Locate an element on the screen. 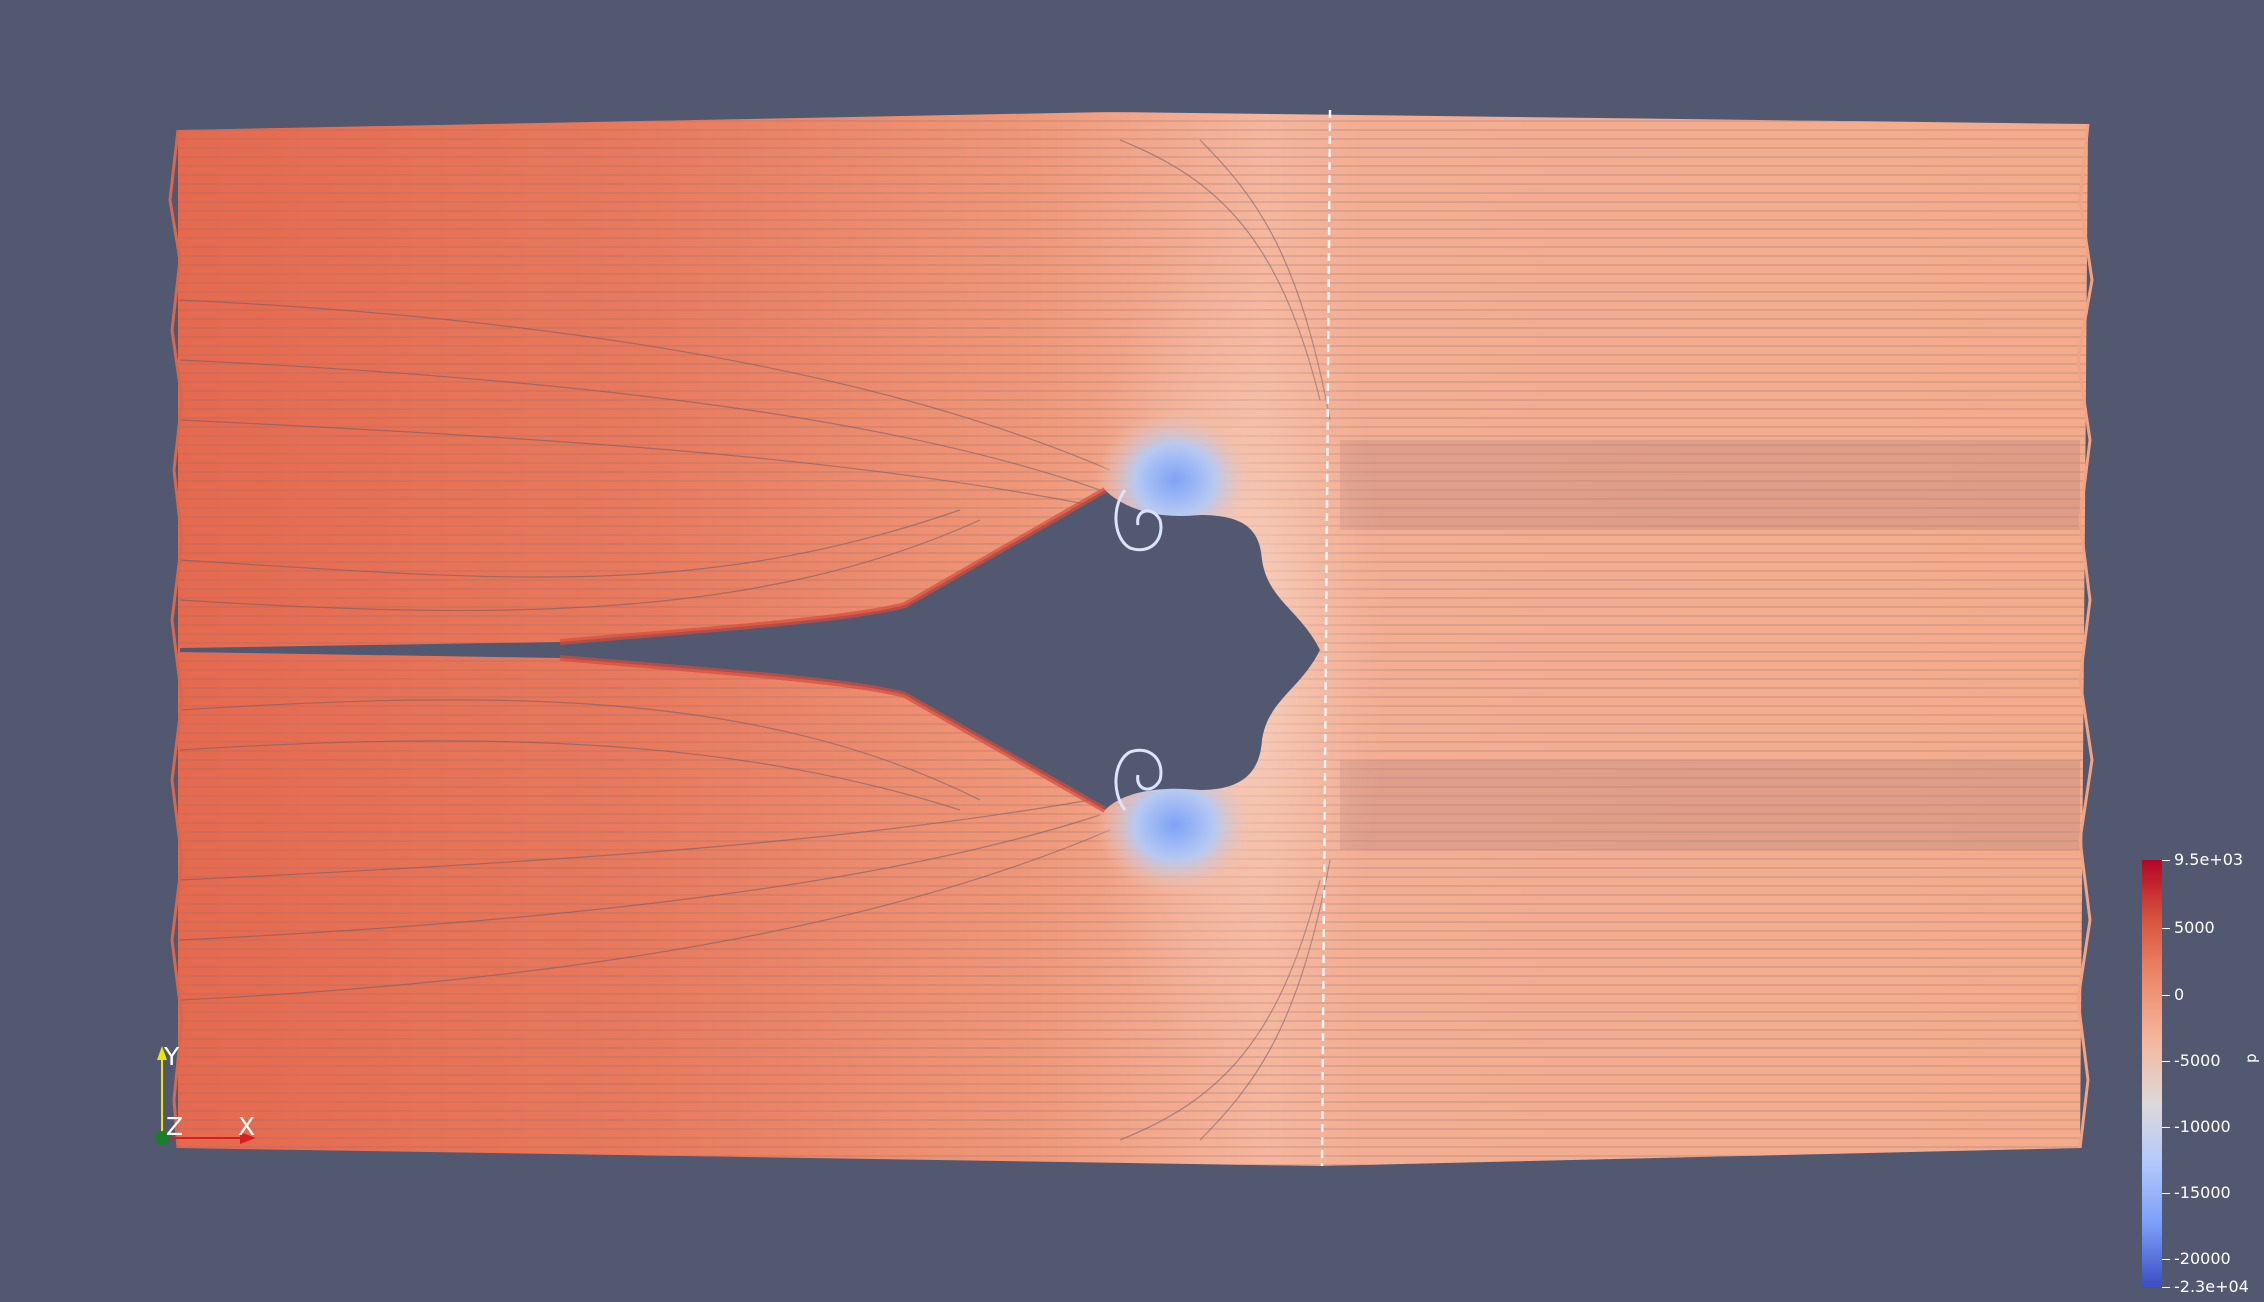 This screenshot has width=2264, height=1302. tick-max is located at coordinates (2166, 860).